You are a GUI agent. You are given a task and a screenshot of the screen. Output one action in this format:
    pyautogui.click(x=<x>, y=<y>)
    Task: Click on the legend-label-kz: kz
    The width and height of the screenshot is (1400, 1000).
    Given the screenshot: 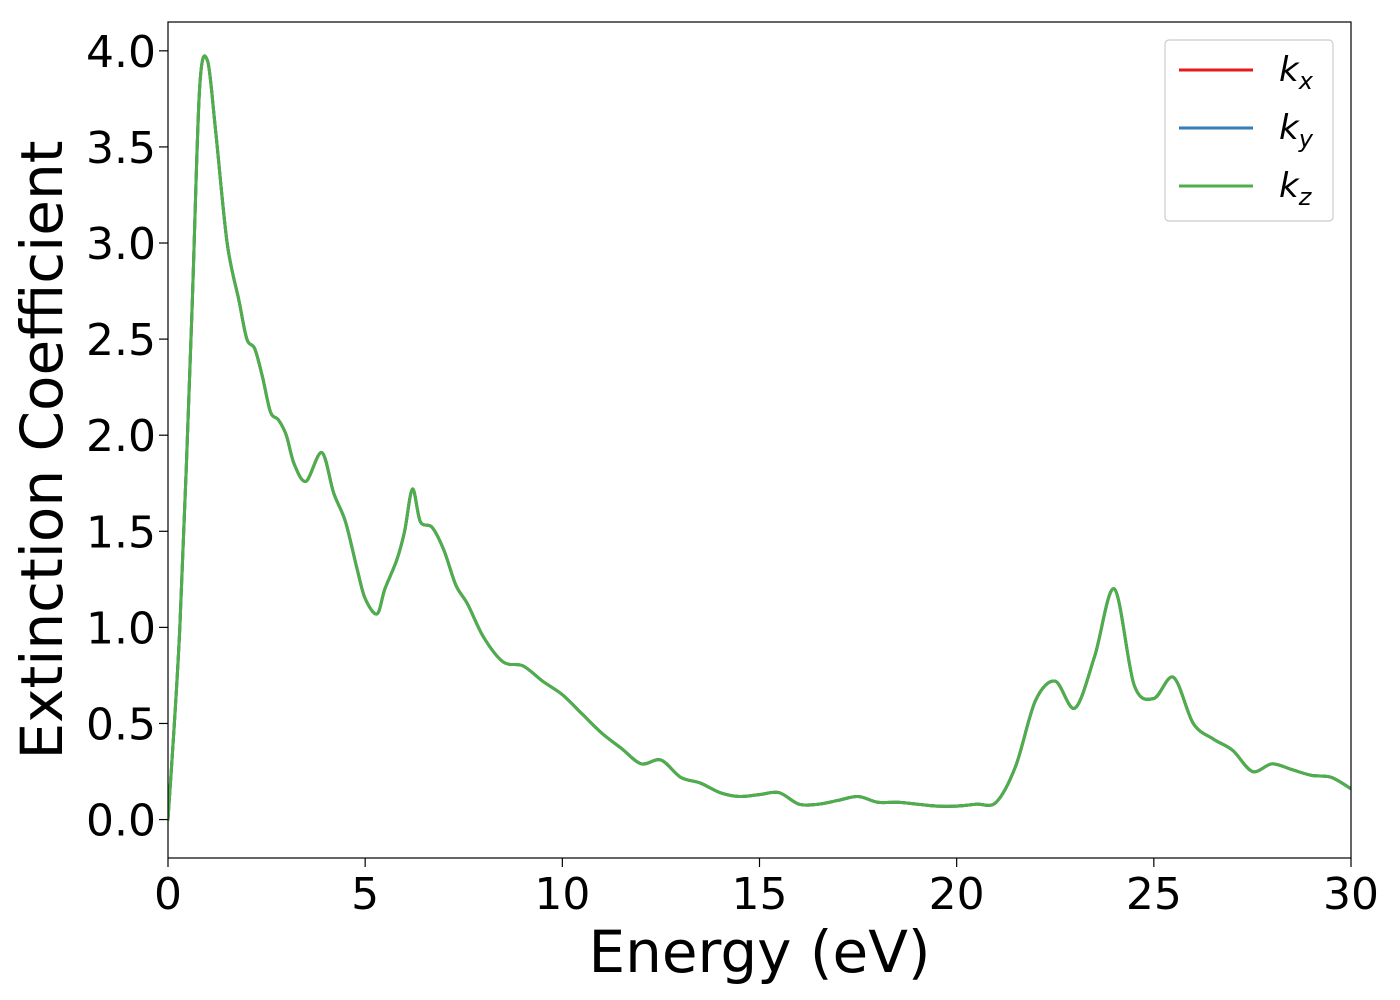 What is the action you would take?
    pyautogui.click(x=1296, y=188)
    